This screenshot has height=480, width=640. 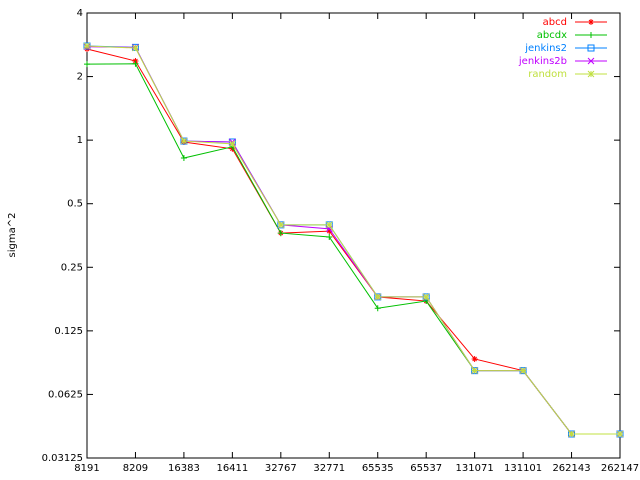 I want to click on x-tick-label: 8209, so click(x=135, y=468).